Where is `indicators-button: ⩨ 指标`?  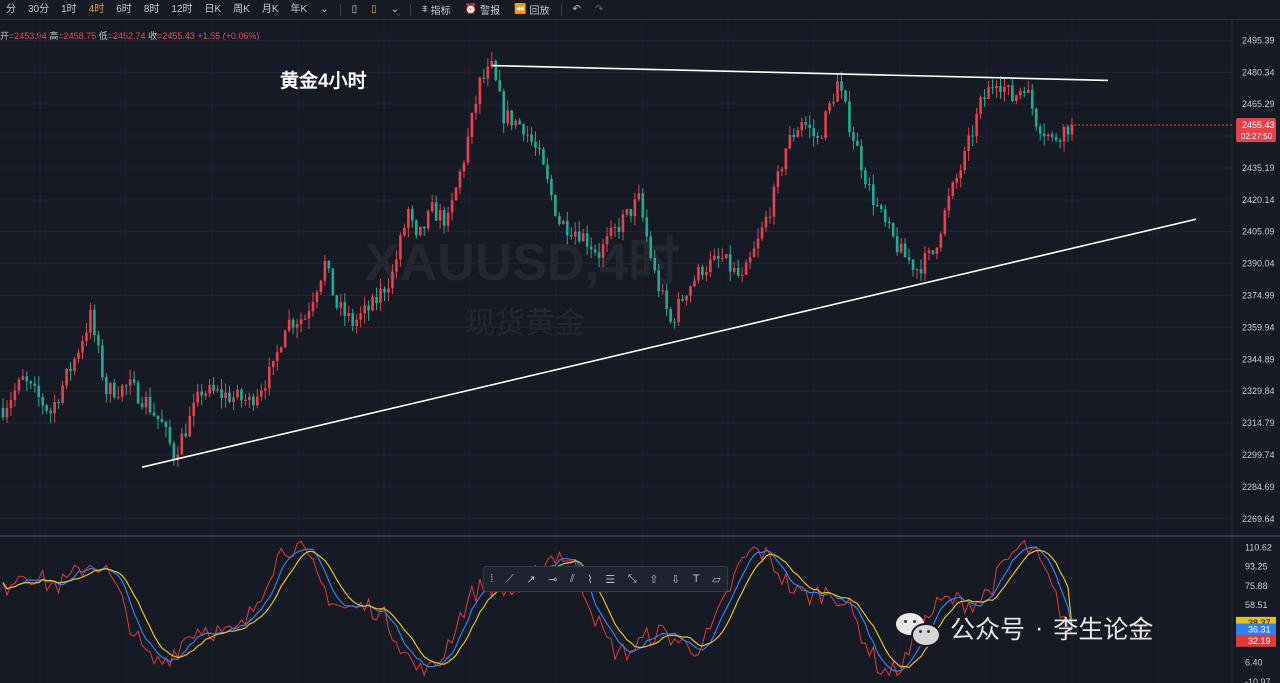 indicators-button: ⩨ 指标 is located at coordinates (436, 10).